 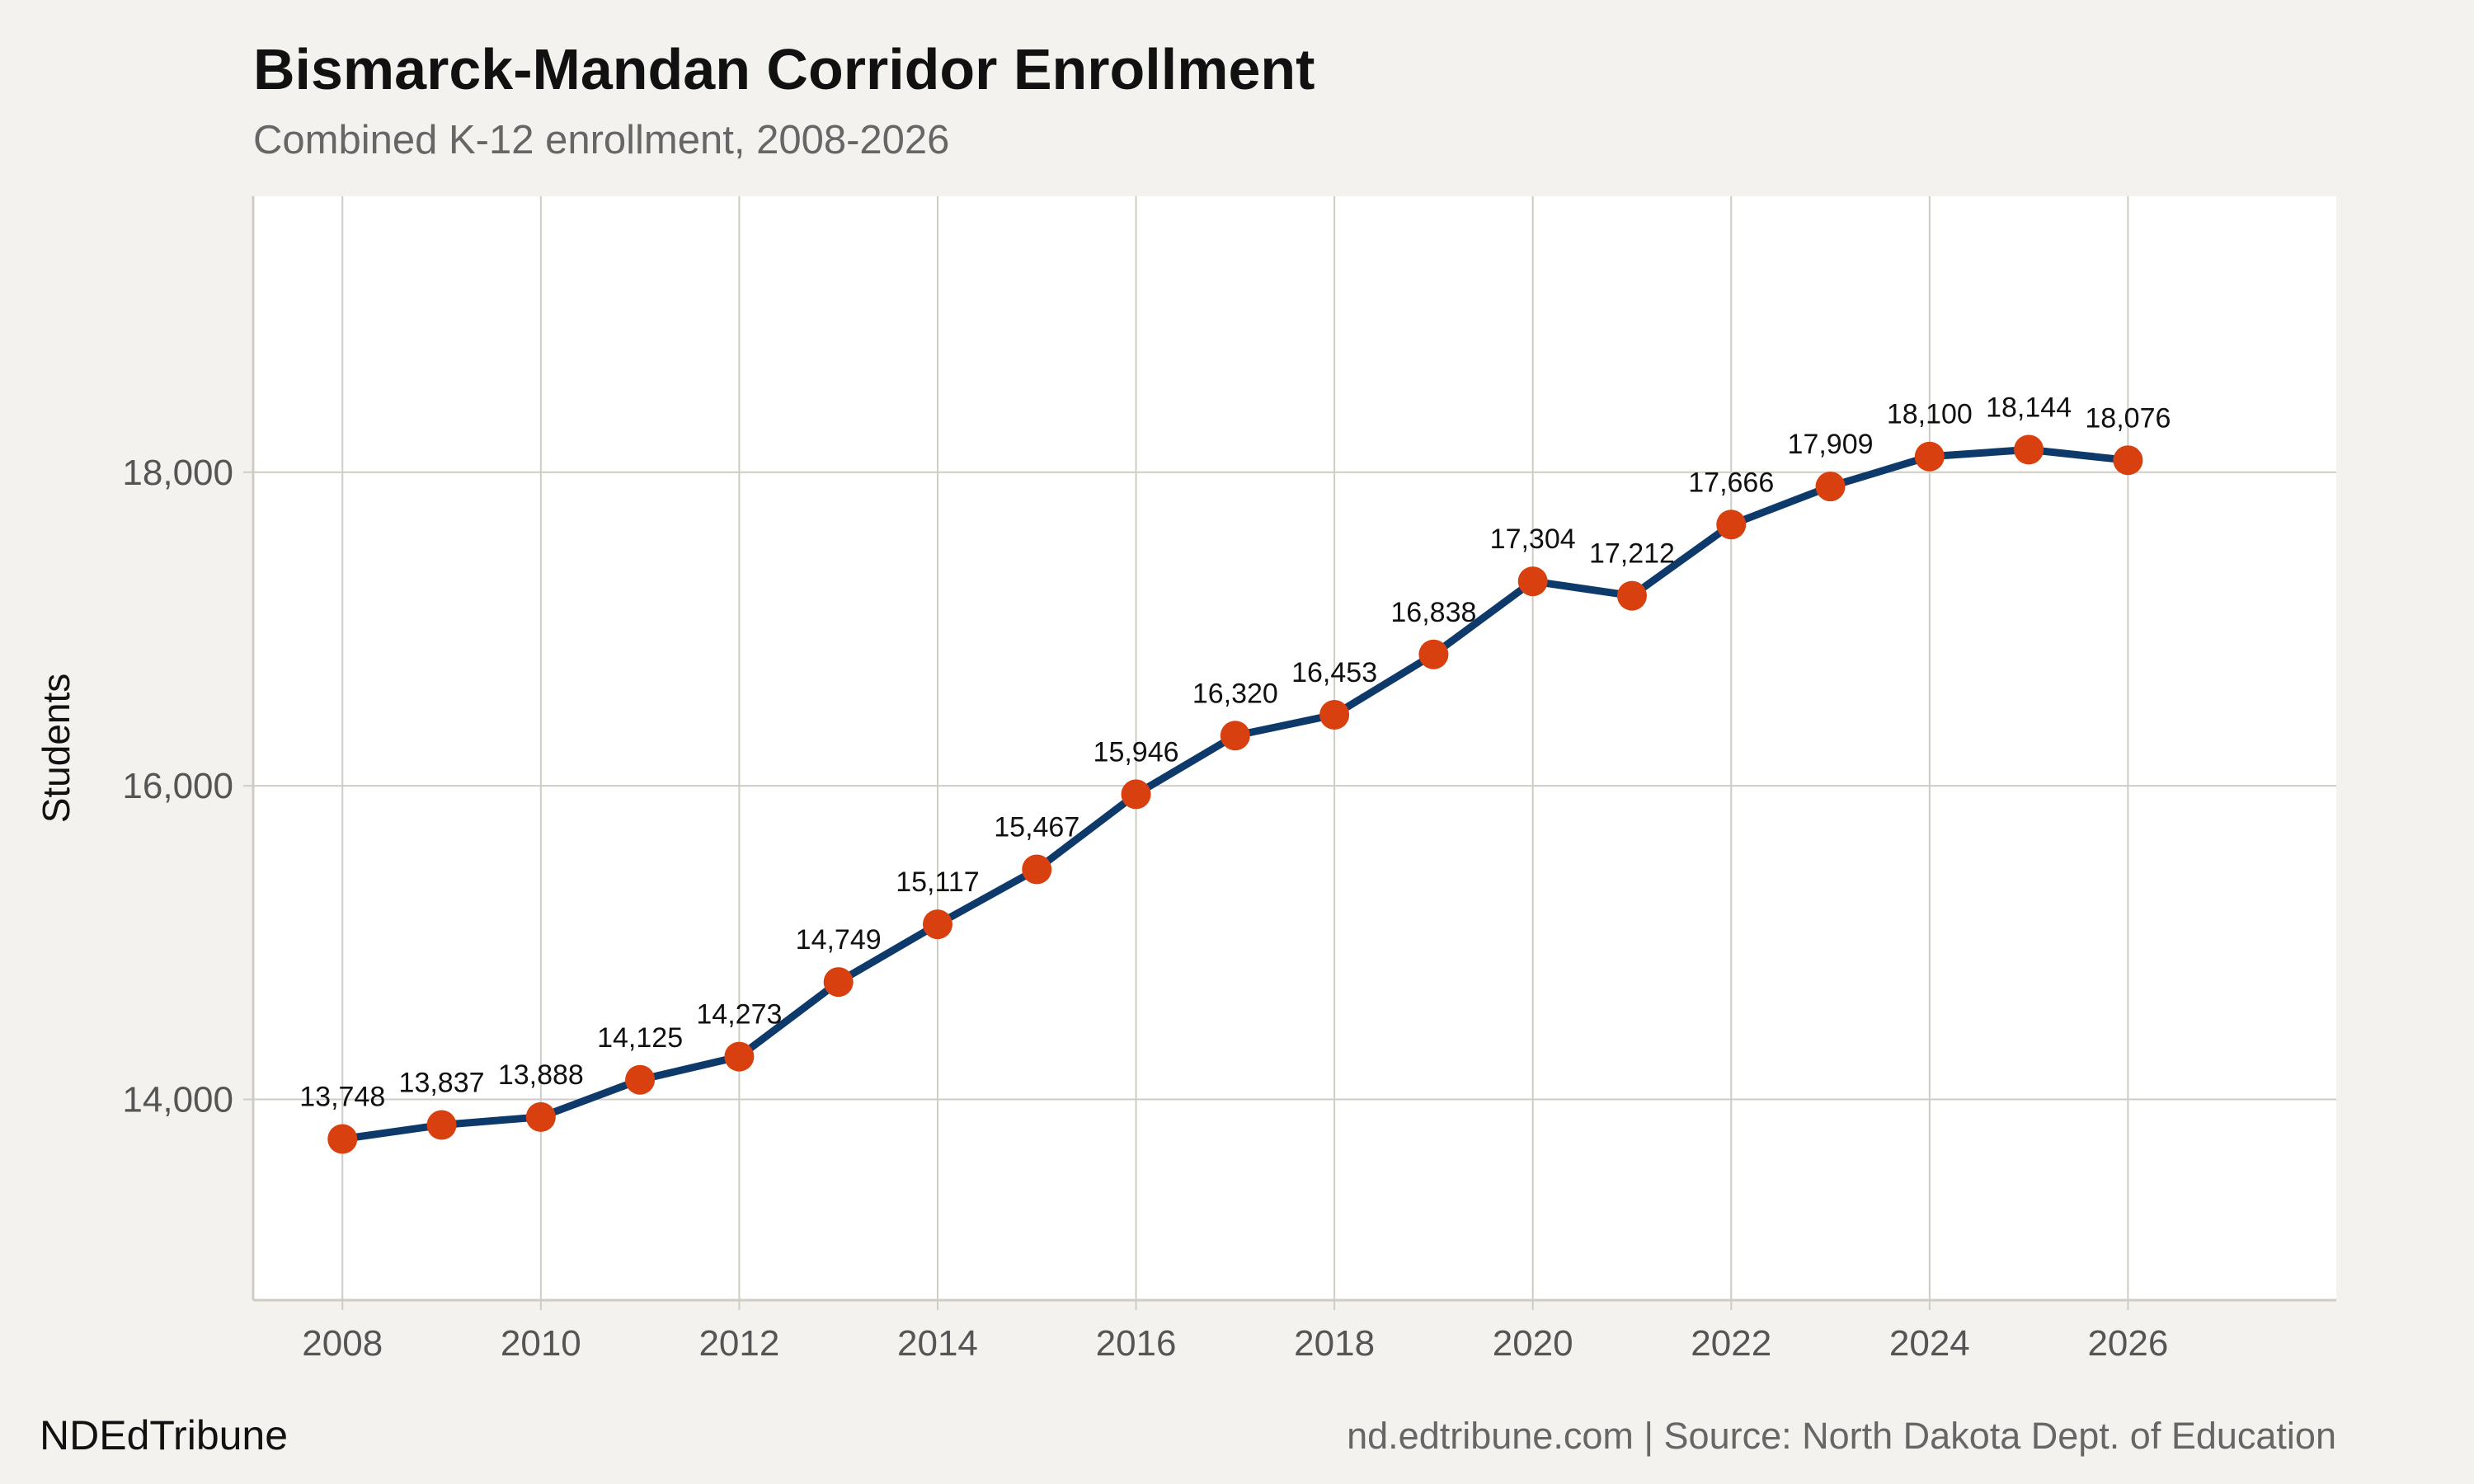 What do you see at coordinates (839, 940) in the screenshot?
I see `data-label: 14,749` at bounding box center [839, 940].